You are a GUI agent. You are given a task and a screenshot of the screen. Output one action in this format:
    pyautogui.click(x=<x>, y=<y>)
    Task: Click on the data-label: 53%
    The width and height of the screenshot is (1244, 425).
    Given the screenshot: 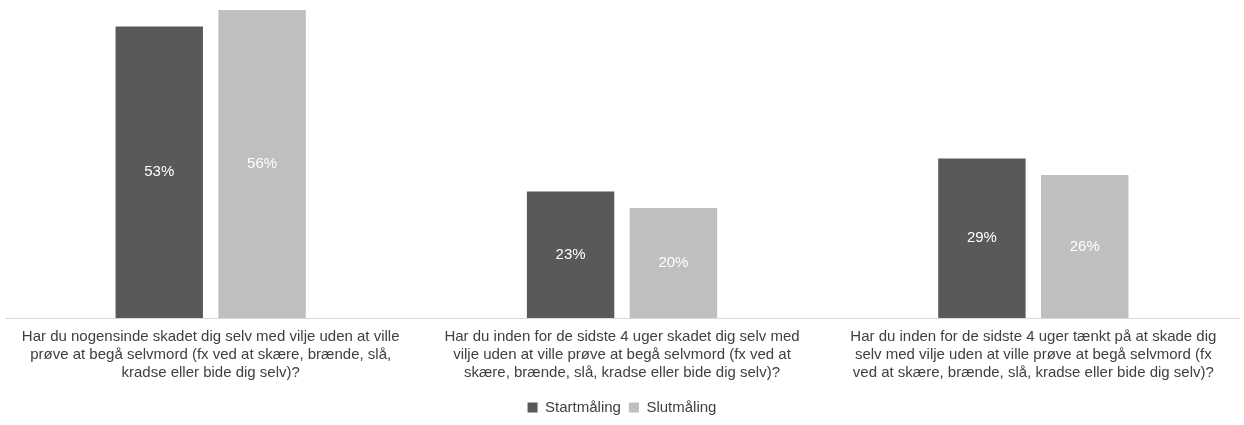 What is the action you would take?
    pyautogui.click(x=159, y=171)
    